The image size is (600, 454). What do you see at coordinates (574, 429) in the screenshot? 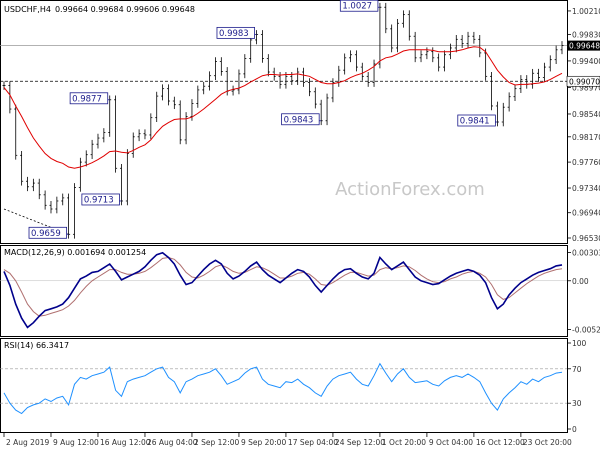
I see `rsi-y-tick-label: 0` at bounding box center [574, 429].